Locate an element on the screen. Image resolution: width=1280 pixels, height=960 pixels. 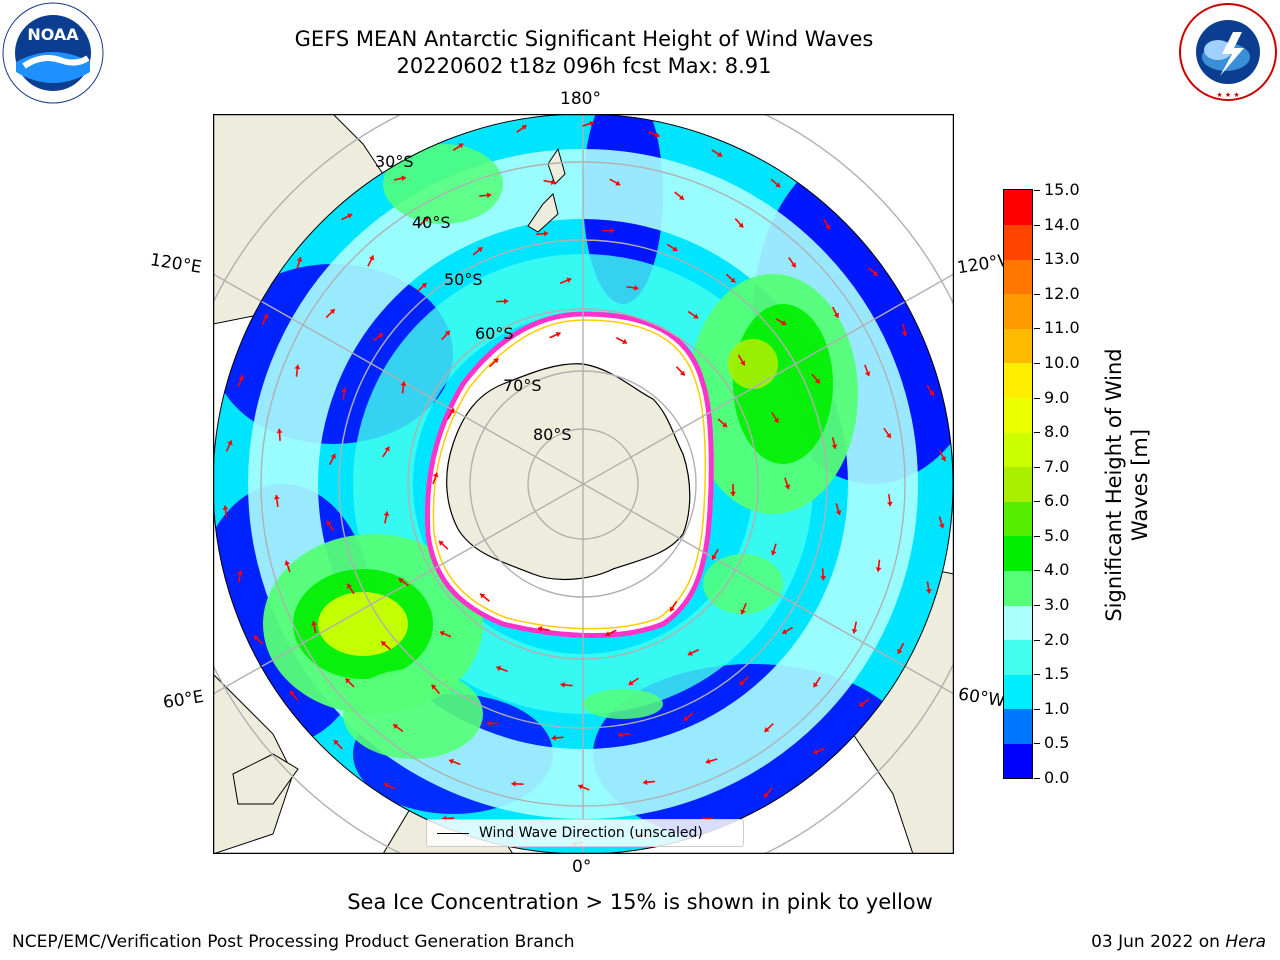
lat-label-40s: 40°S is located at coordinates (431, 222).